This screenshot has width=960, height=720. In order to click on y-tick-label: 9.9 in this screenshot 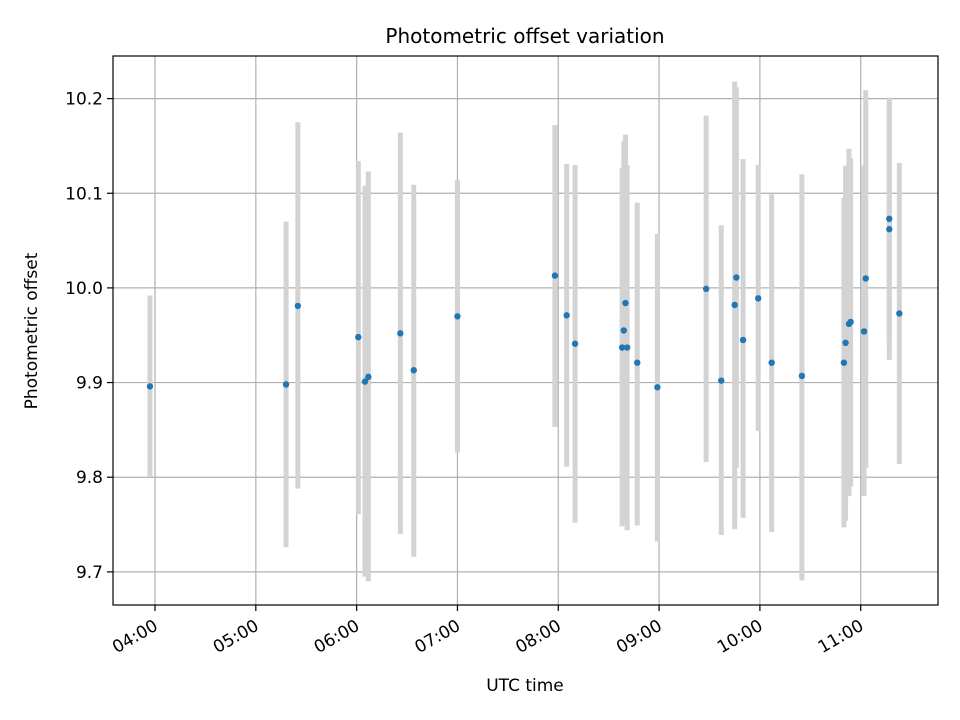, I will do `click(89, 384)`.